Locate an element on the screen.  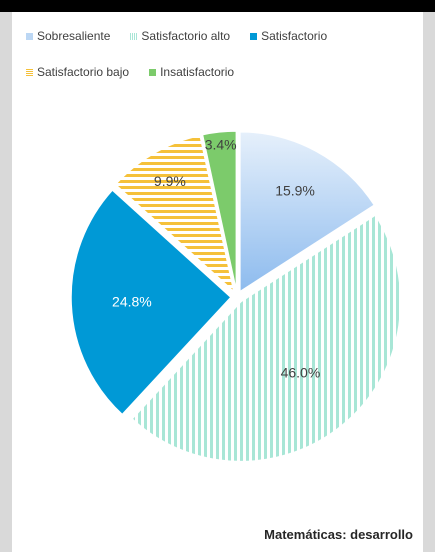
legend-item-satisfactorio: Satisfactorio is located at coordinates (288, 36).